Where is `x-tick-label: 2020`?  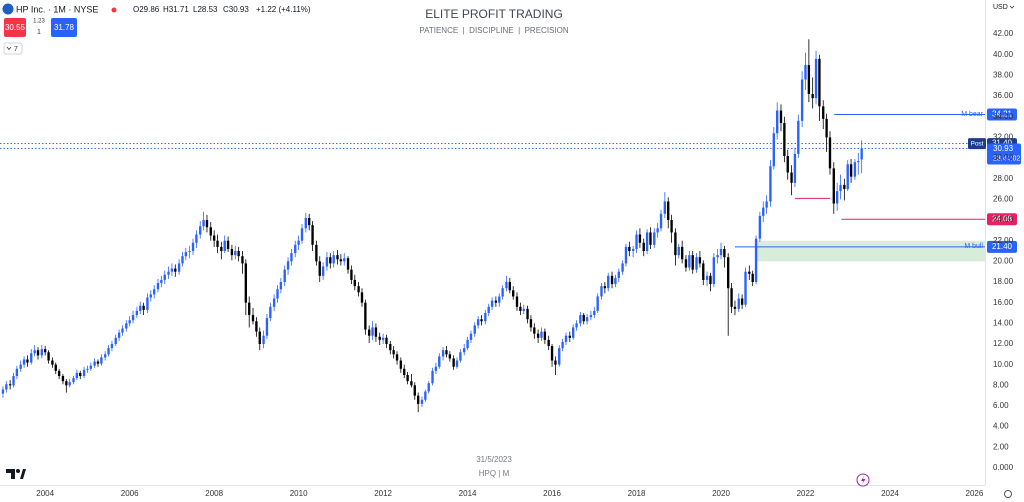 x-tick-label: 2020 is located at coordinates (721, 493).